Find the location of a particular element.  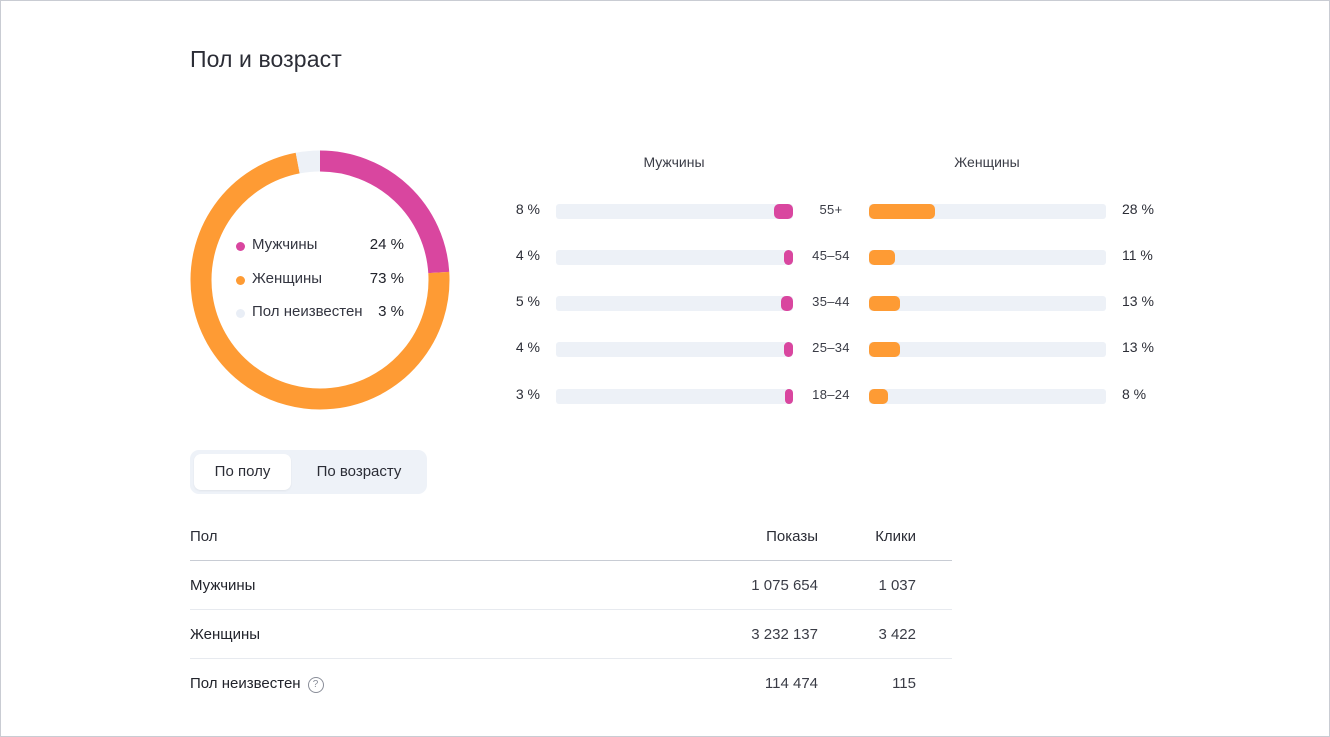

age-row: 8 % 55+ 28 % is located at coordinates (840, 211).